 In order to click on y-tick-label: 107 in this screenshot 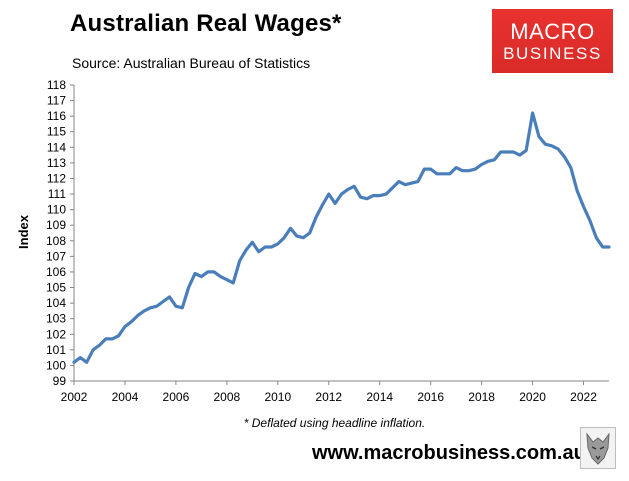, I will do `click(56, 256)`.